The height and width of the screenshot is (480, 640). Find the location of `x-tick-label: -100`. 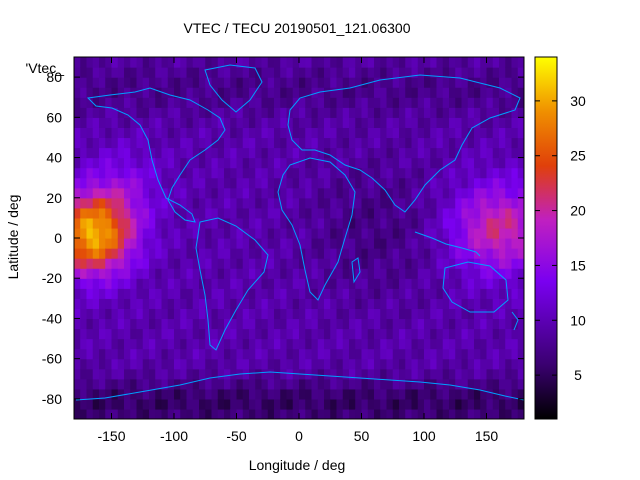

x-tick-label: -100 is located at coordinates (174, 436).